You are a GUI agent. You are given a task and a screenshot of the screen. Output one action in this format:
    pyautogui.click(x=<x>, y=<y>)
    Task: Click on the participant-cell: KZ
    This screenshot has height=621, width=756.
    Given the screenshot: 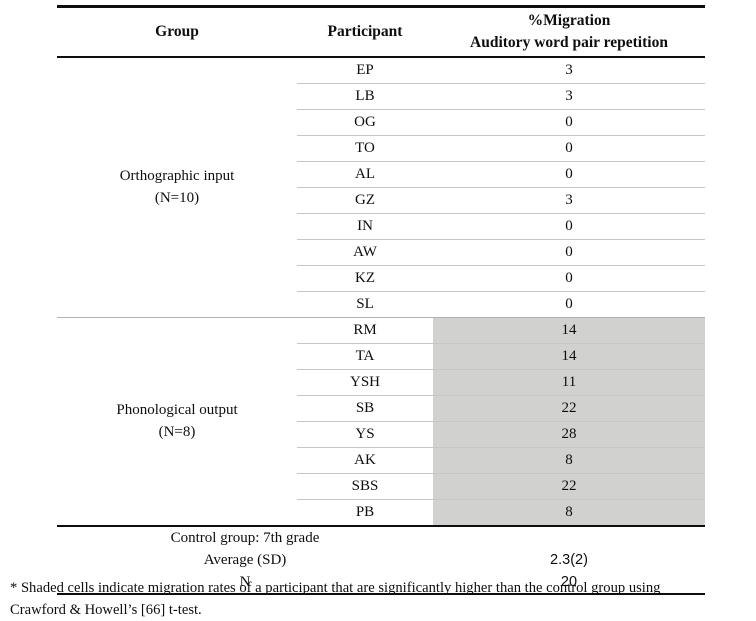 What is the action you would take?
    pyautogui.click(x=365, y=278)
    